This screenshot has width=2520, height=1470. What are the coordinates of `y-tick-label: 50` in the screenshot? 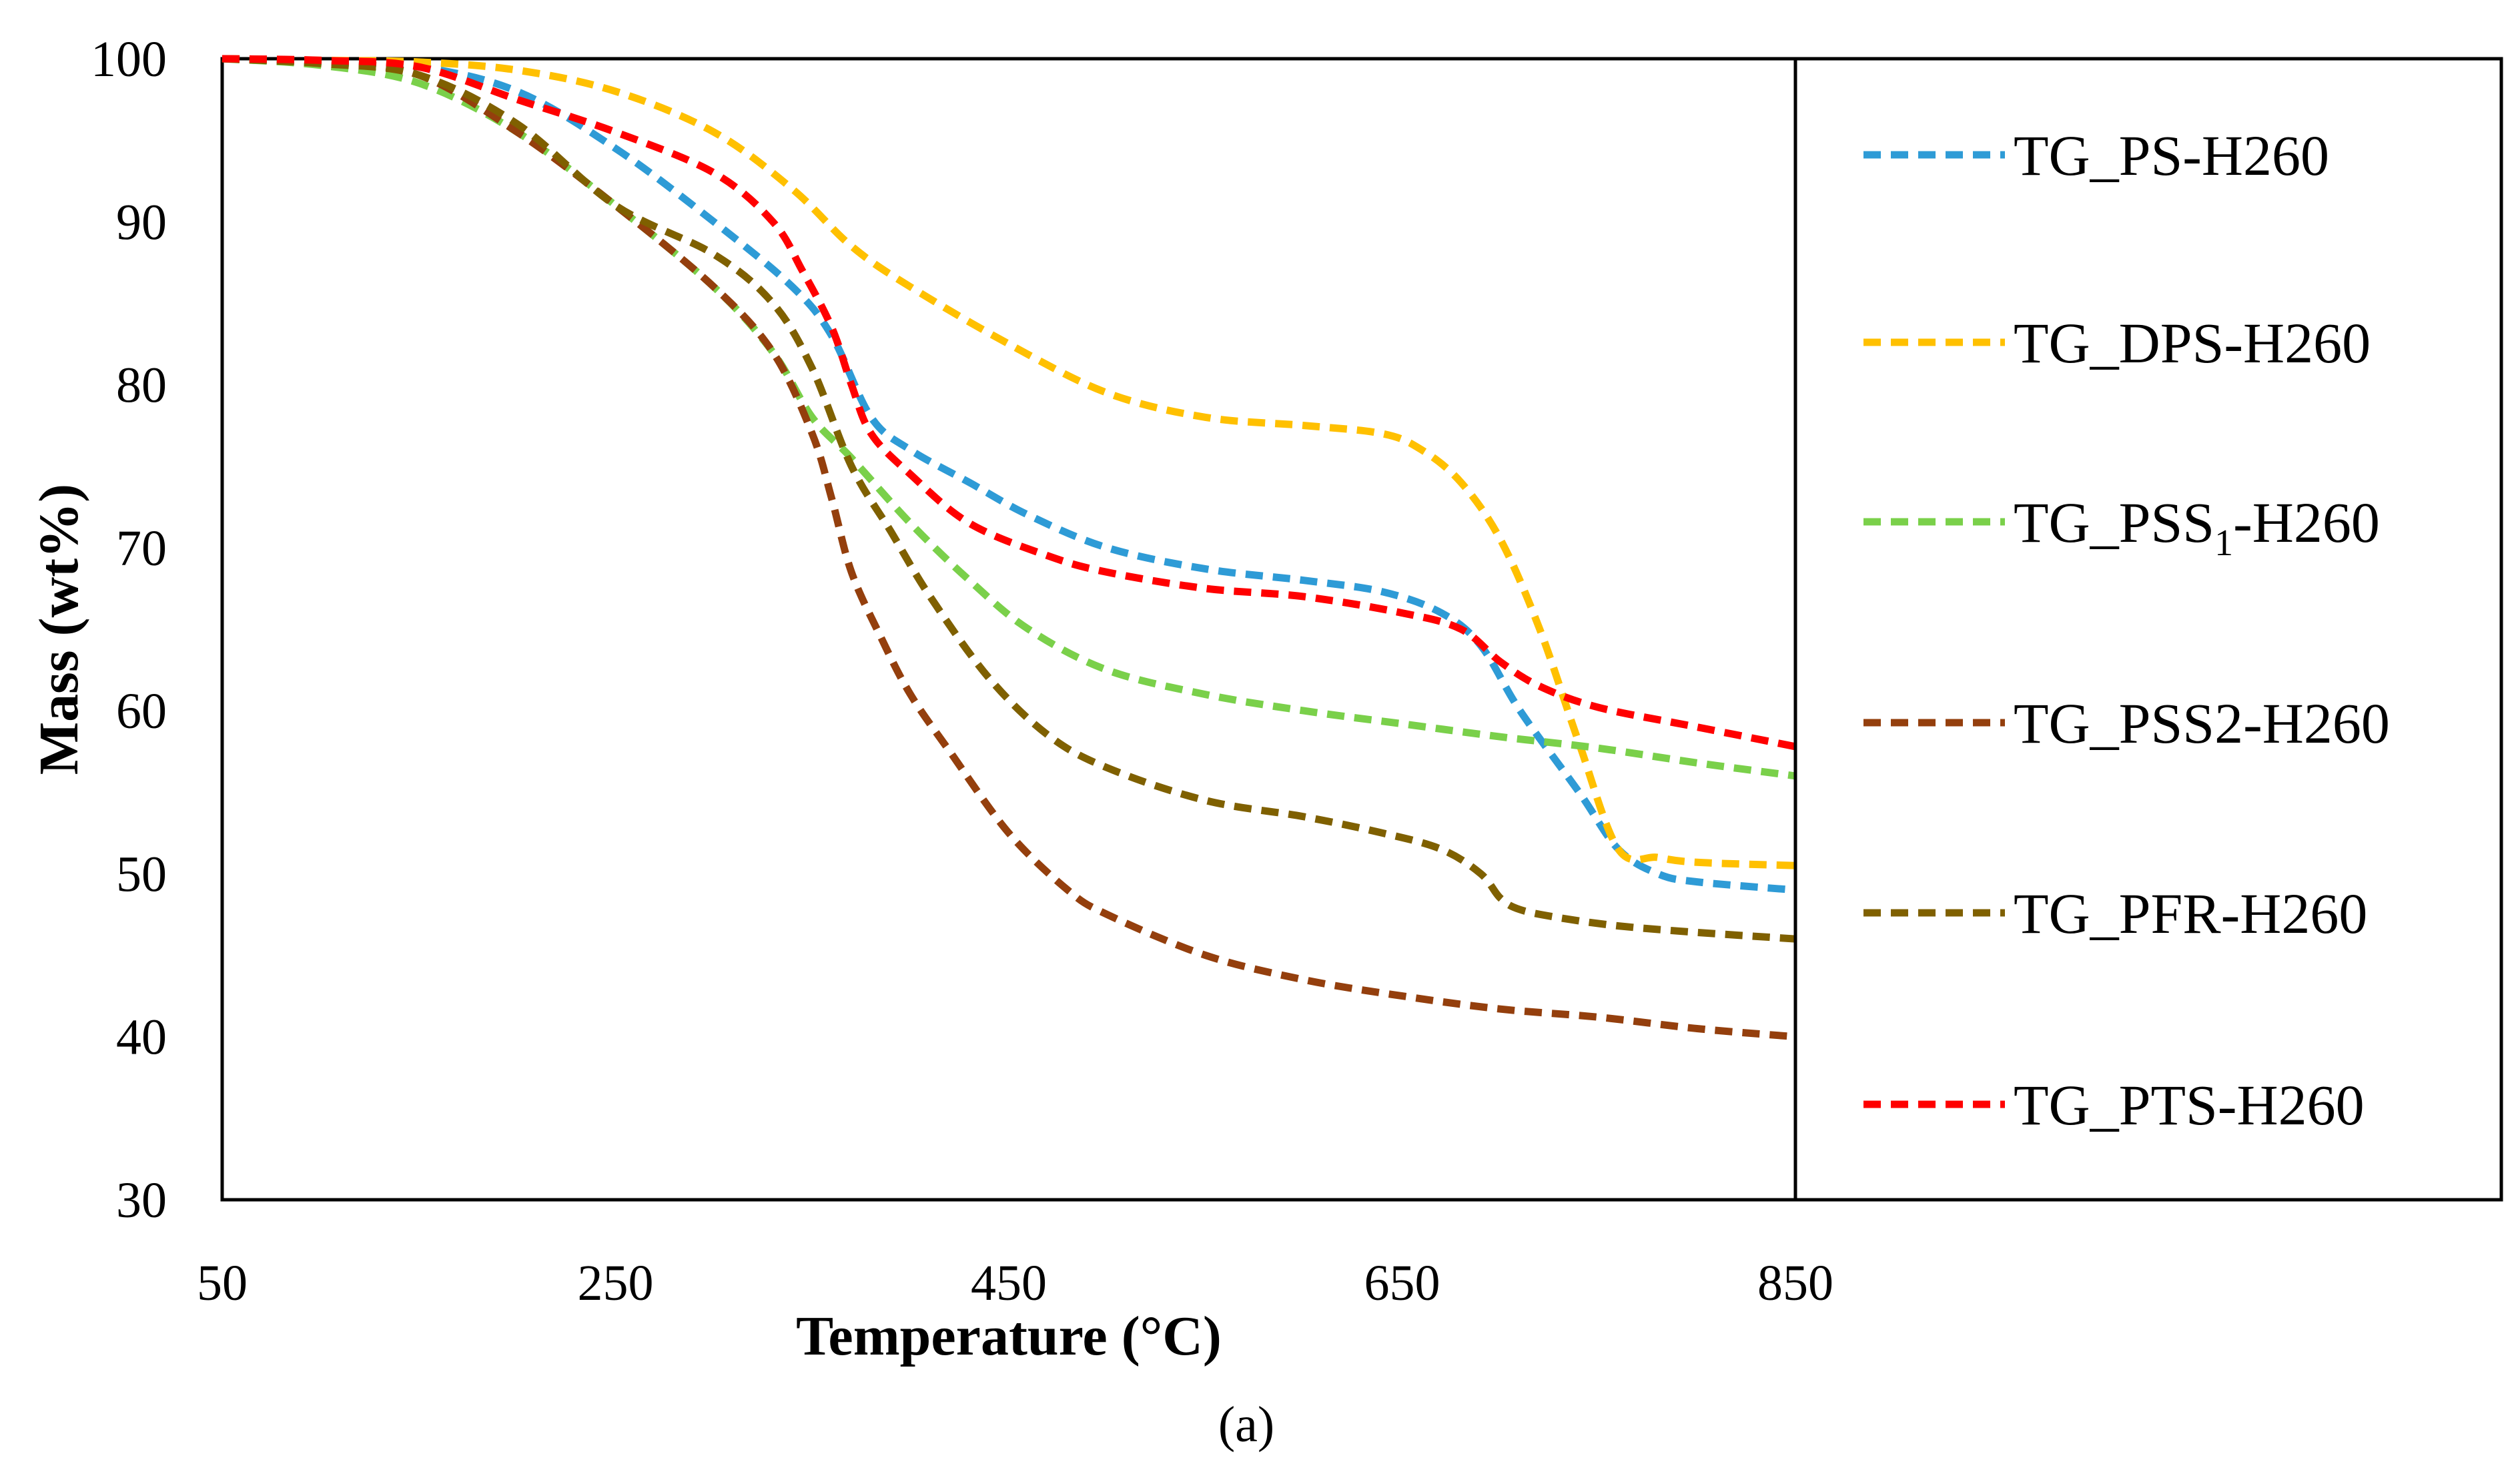 It's located at (141, 874).